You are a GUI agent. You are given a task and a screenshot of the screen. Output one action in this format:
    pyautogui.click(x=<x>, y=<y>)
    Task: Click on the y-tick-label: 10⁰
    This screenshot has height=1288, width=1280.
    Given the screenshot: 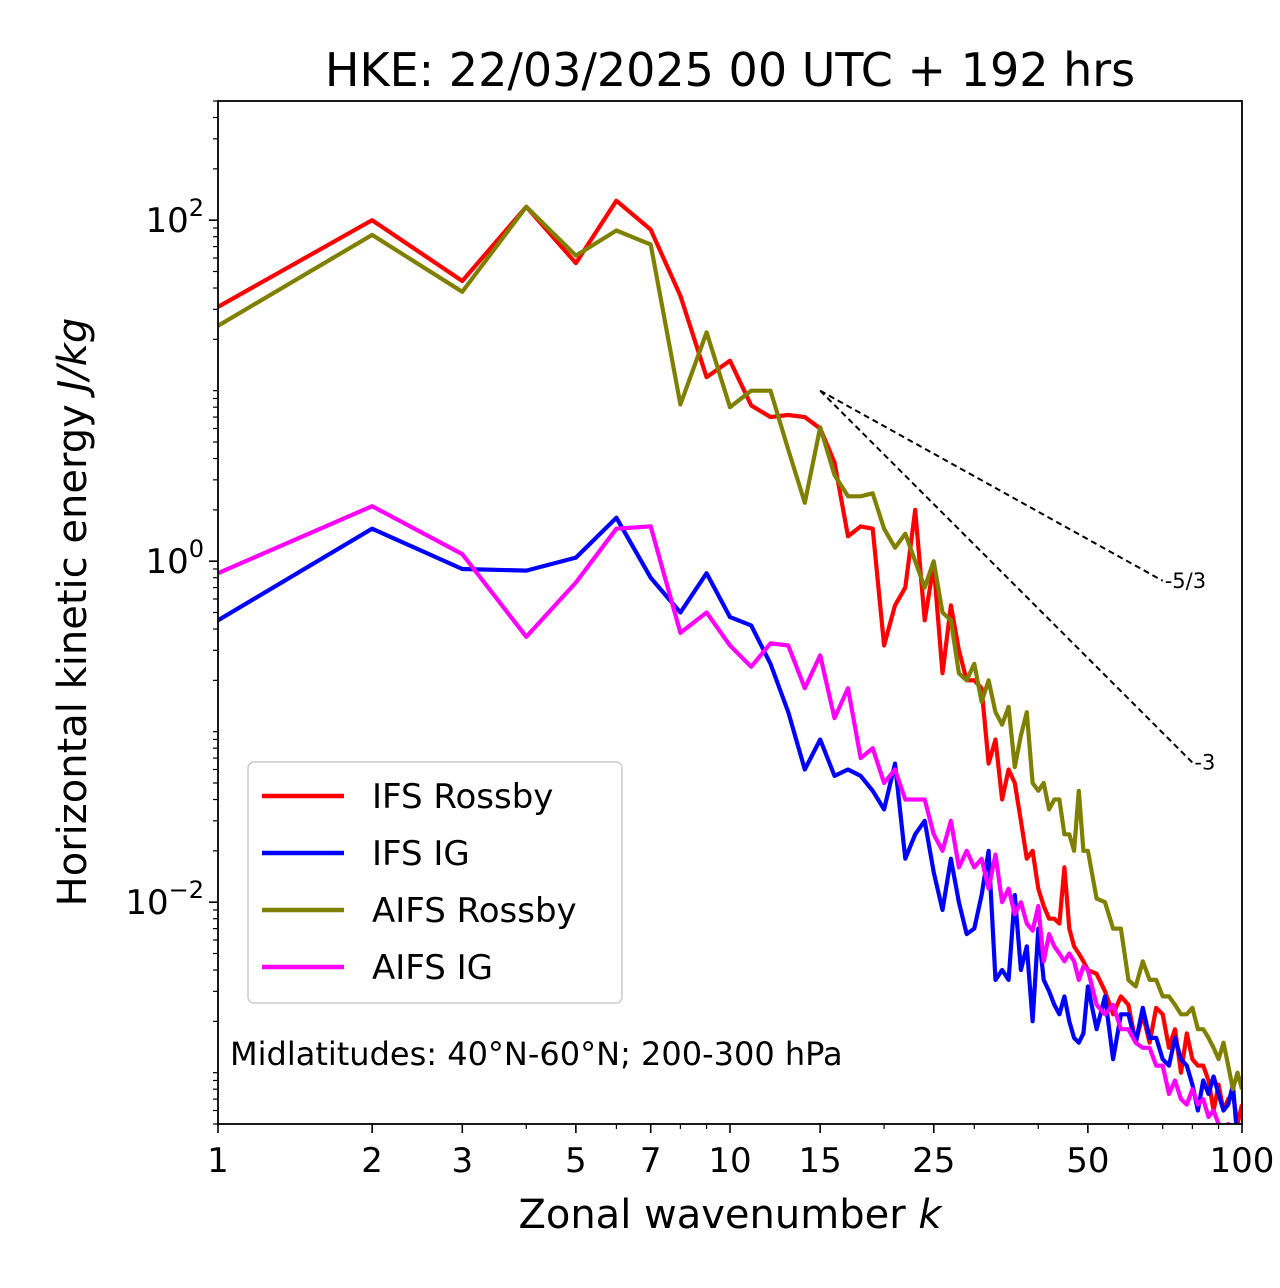 What is the action you would take?
    pyautogui.click(x=174, y=558)
    